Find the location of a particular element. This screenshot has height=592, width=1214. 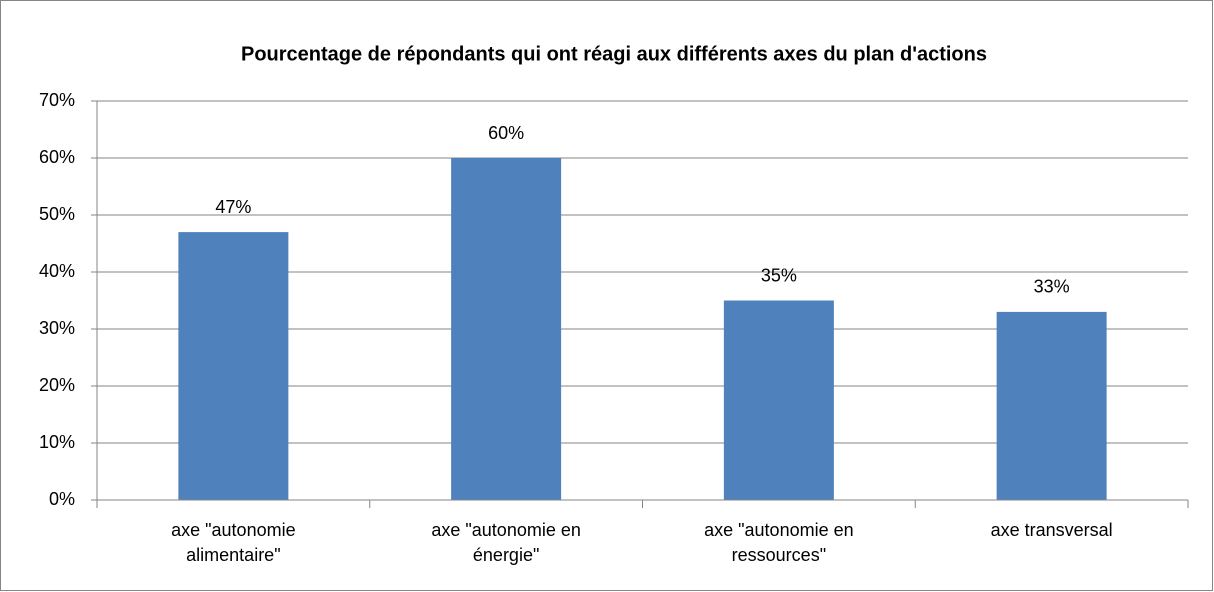

y-tick-label: 70% is located at coordinates (57, 100).